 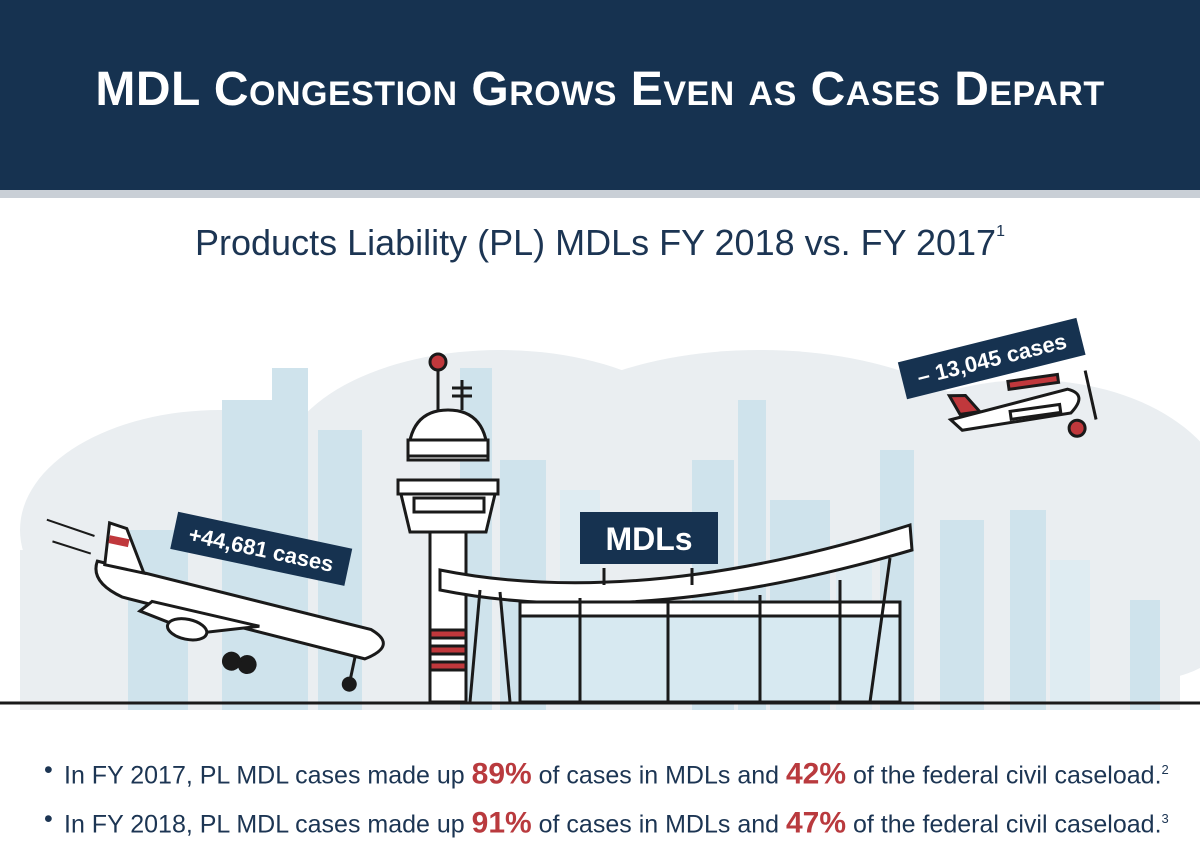 I want to click on pct-mdl-fy2017: 89%, so click(x=501, y=774).